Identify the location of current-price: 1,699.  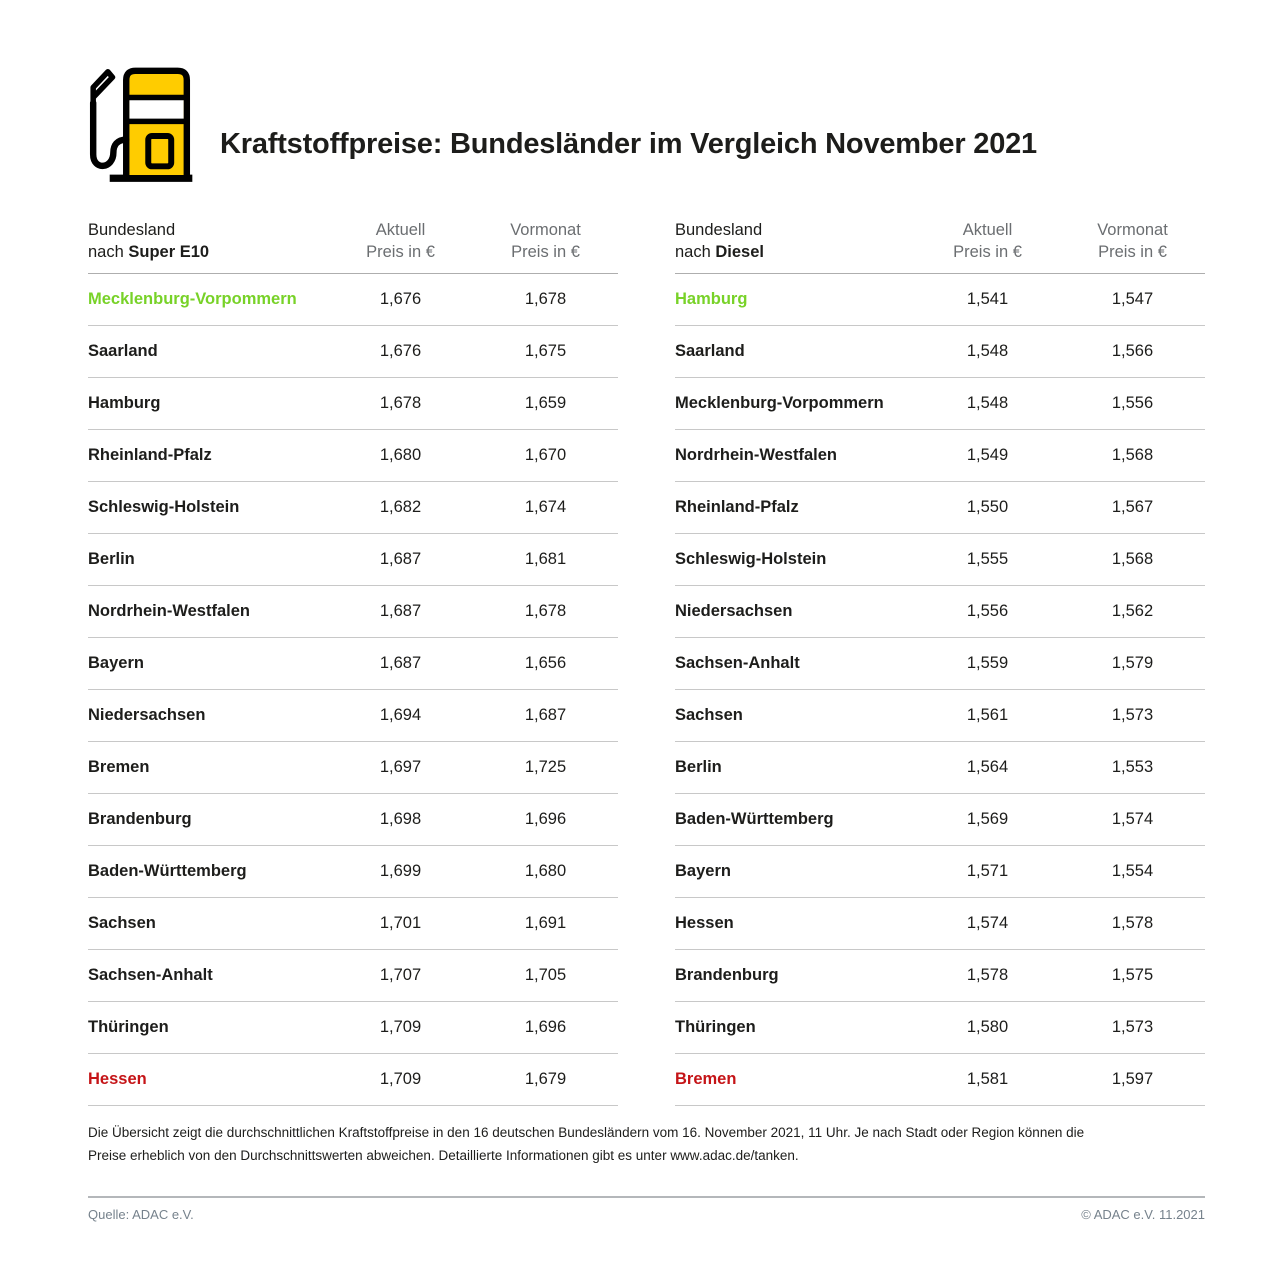
(400, 871).